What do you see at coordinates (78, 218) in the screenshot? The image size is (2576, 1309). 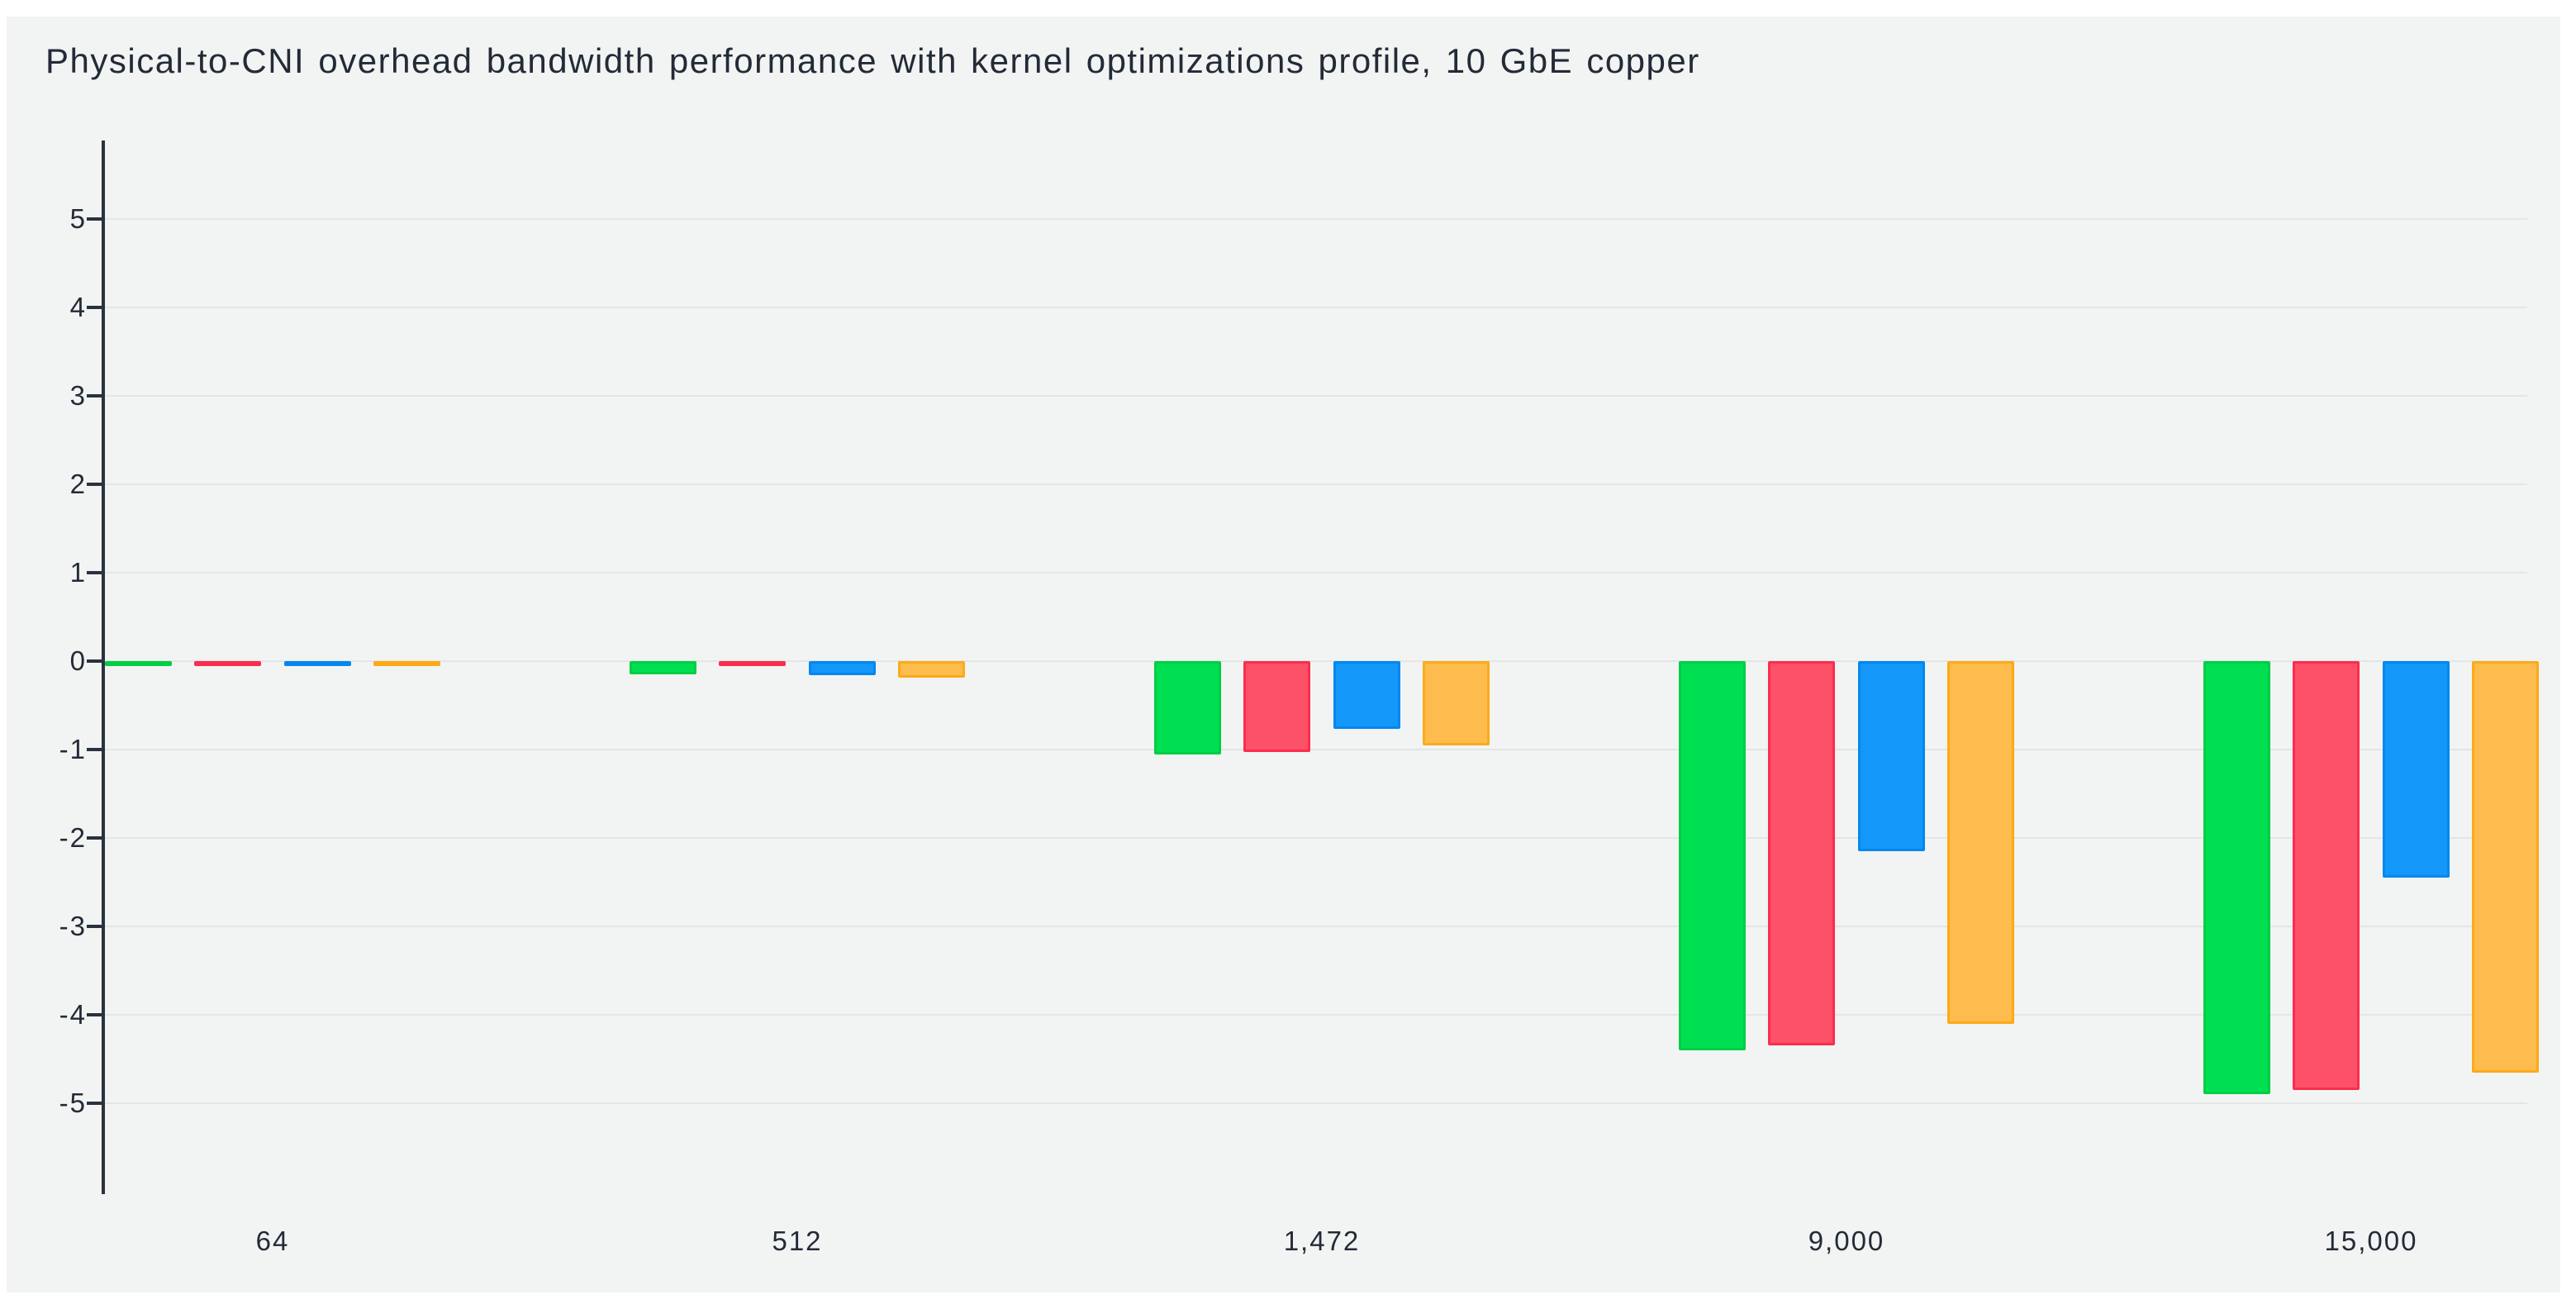 I see `y-axis-label: 5` at bounding box center [78, 218].